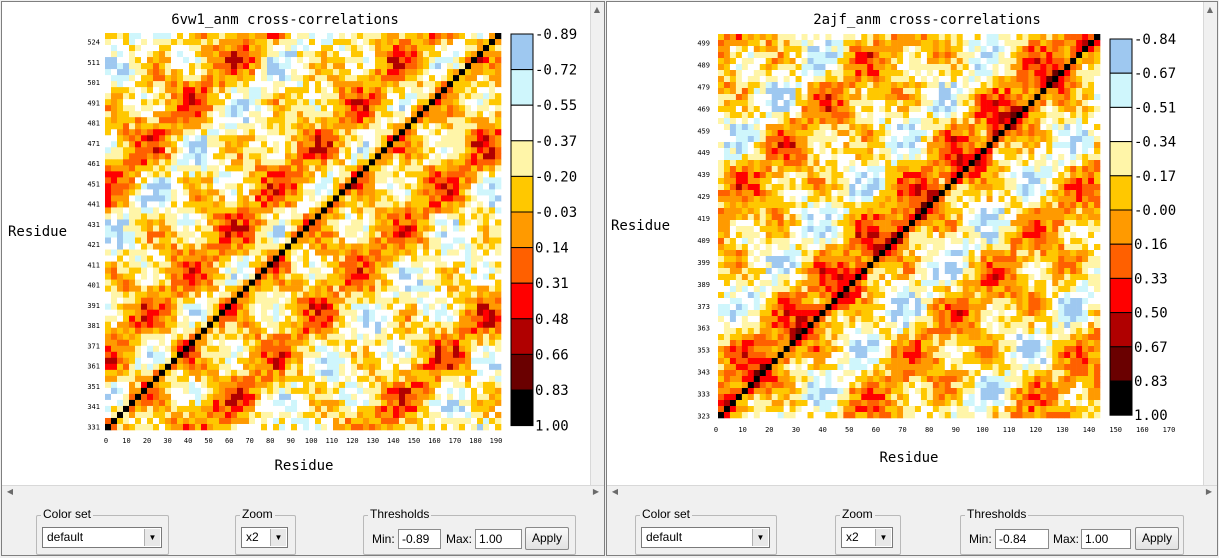 This screenshot has width=1219, height=558. What do you see at coordinates (303, 492) in the screenshot?
I see `horizontal-scrollbar: ◀ ▶` at bounding box center [303, 492].